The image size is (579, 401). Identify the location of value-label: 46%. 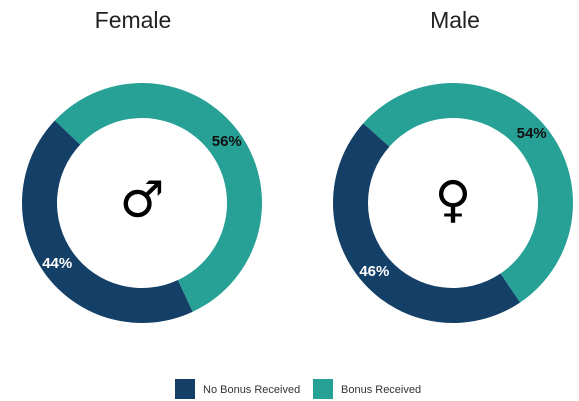
(374, 271).